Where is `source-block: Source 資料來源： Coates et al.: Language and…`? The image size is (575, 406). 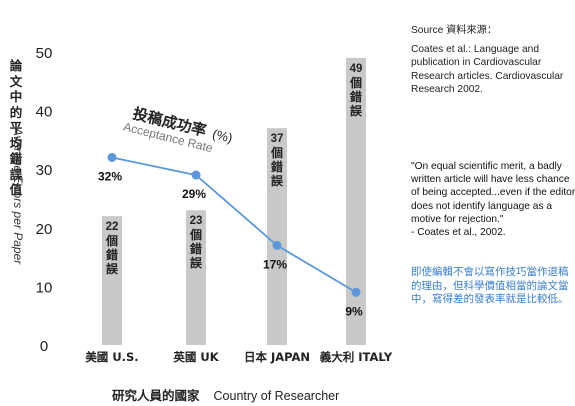
source-block: Source 資料來源： Coates et al.: Language and… is located at coordinates (493, 60).